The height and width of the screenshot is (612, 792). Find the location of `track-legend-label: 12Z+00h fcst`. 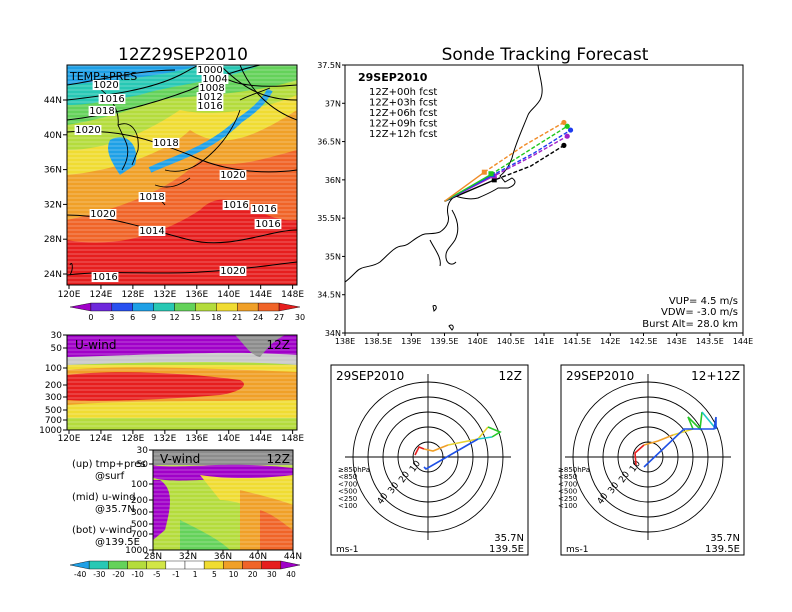

track-legend-label: 12Z+00h fcst is located at coordinates (403, 92).